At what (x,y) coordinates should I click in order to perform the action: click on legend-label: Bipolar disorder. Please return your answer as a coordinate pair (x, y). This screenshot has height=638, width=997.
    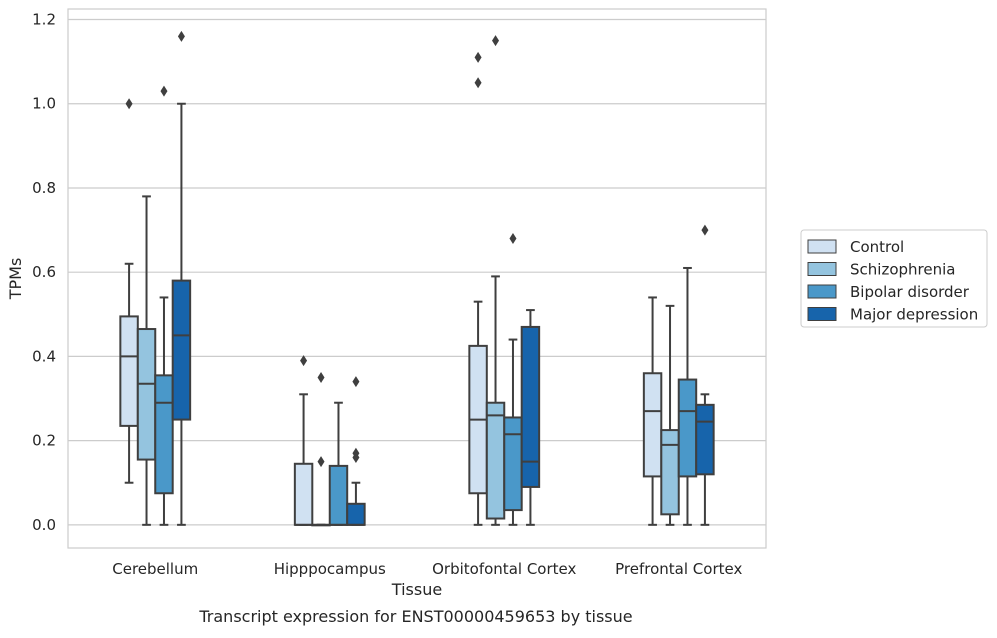
    Looking at the image, I should click on (910, 292).